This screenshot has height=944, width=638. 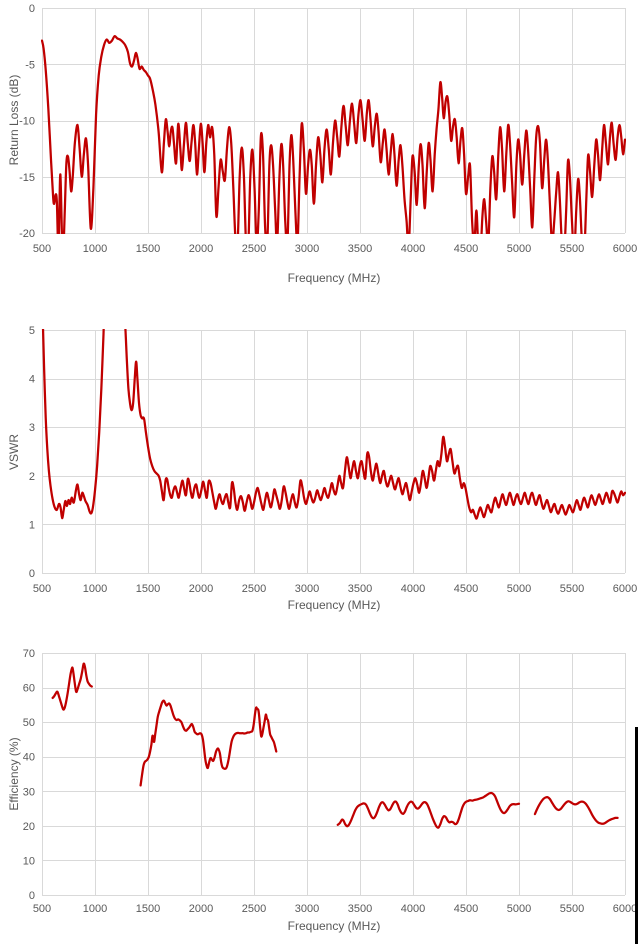 I want to click on y-tick-label: 4, so click(x=32, y=380).